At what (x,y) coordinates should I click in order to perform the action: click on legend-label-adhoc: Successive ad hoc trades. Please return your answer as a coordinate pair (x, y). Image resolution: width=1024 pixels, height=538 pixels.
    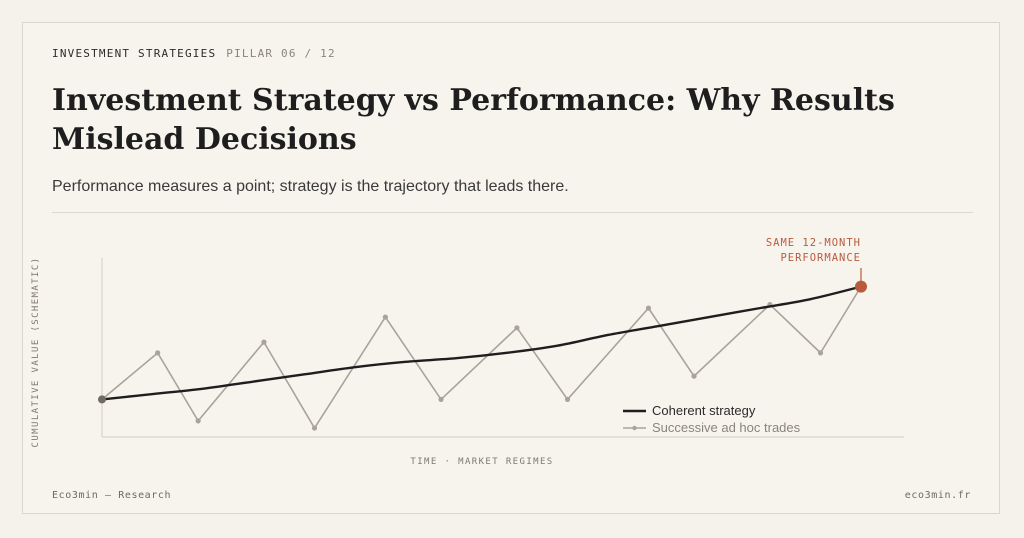
    Looking at the image, I should click on (726, 427).